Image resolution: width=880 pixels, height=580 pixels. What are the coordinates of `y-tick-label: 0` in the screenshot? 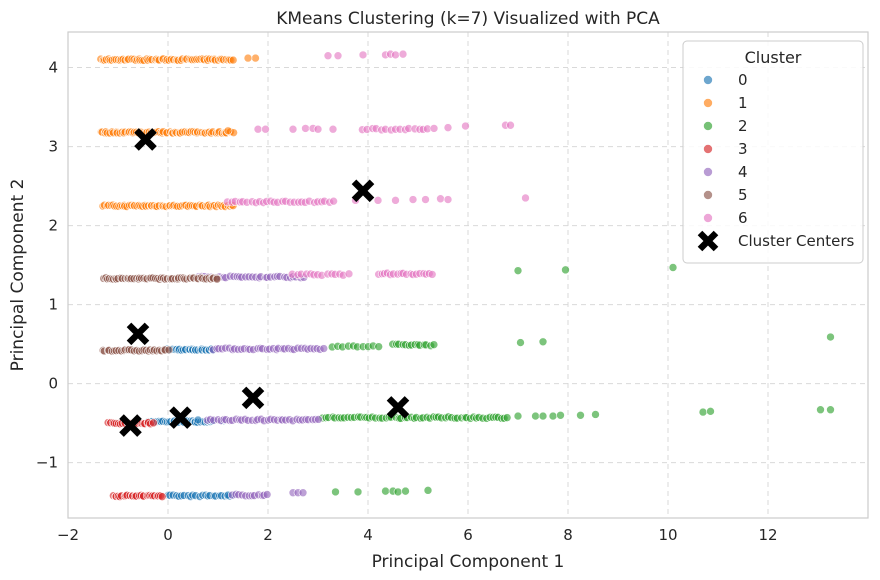 It's located at (53, 384).